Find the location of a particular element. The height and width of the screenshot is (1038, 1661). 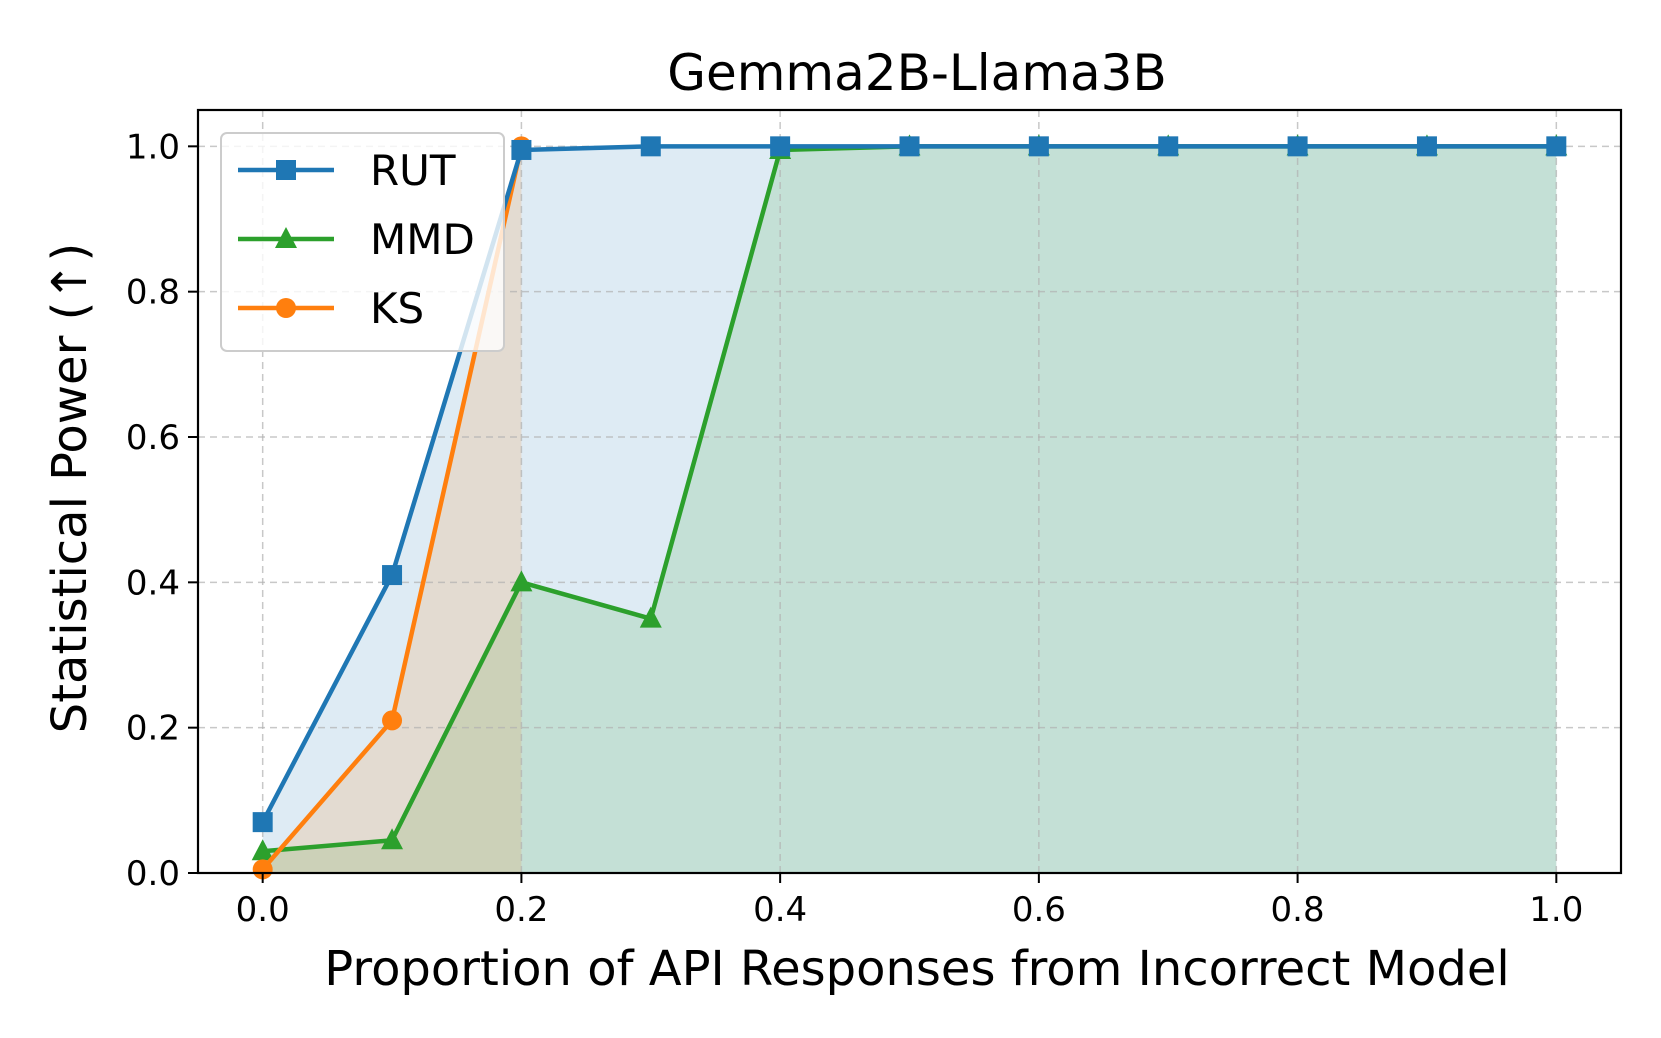

legend-label-mmd: MMD is located at coordinates (422, 239).